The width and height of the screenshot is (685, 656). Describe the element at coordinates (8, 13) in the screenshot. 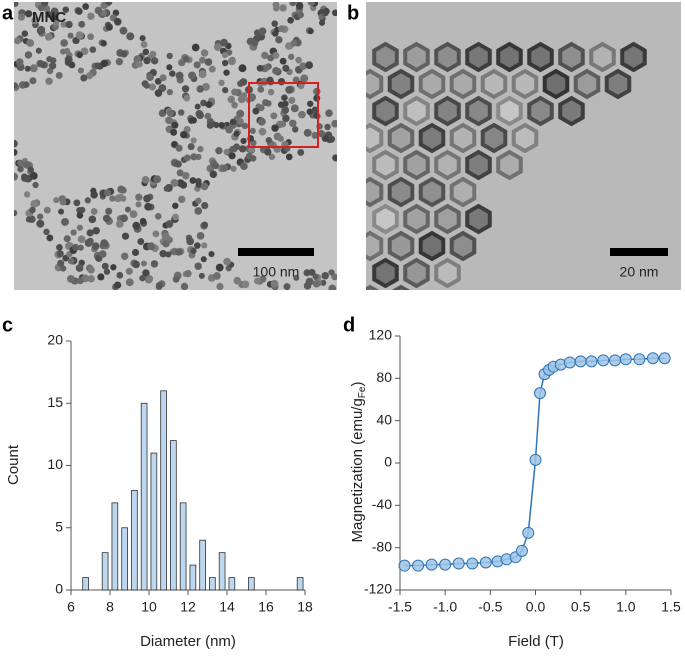

I see `panel-label: a` at that location.